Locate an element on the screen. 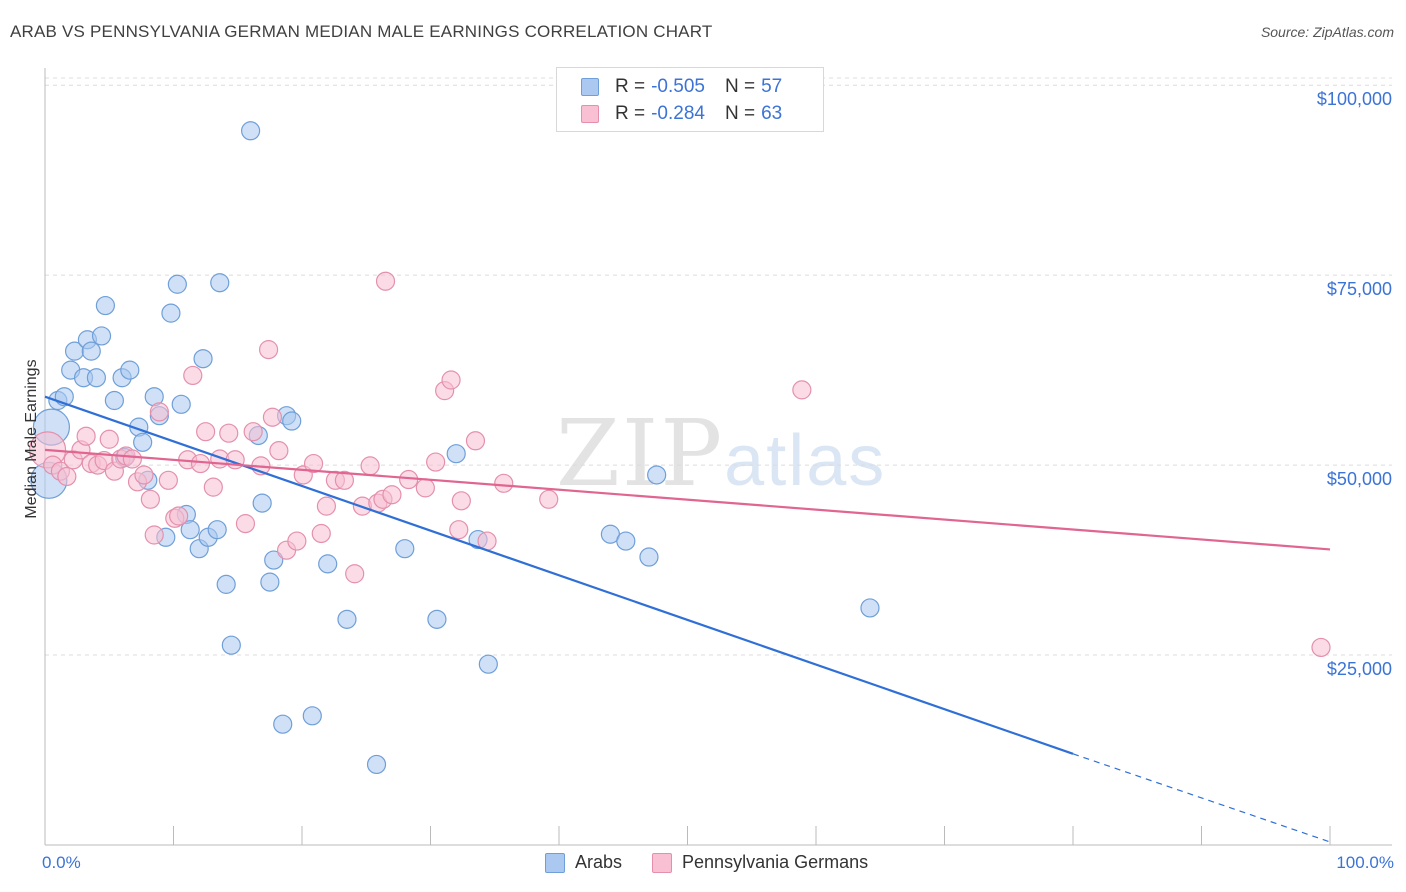 The height and width of the screenshot is (892, 1406). y-tick-label: $25,000 is located at coordinates (1359, 669).